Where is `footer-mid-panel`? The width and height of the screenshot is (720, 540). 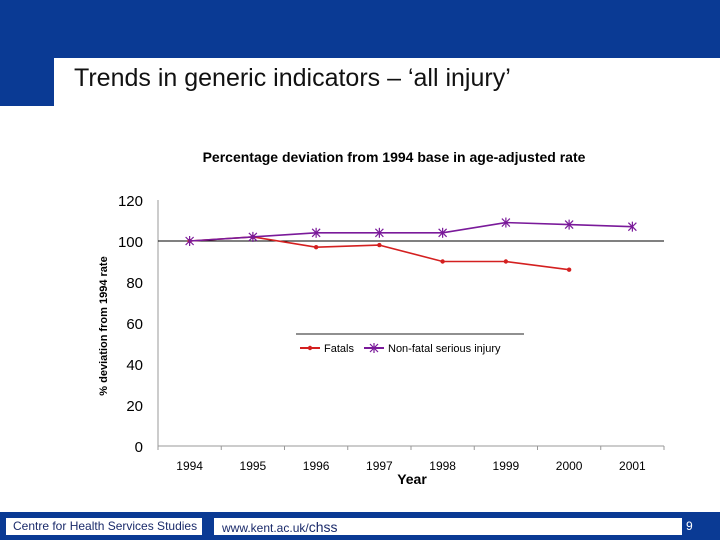 footer-mid-panel is located at coordinates (448, 526).